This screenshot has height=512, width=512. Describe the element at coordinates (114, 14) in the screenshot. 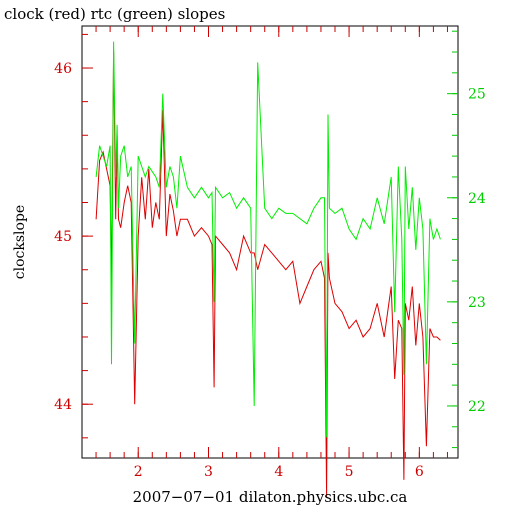

I see `chart-title: clock (red) rtc (green) slopes` at that location.